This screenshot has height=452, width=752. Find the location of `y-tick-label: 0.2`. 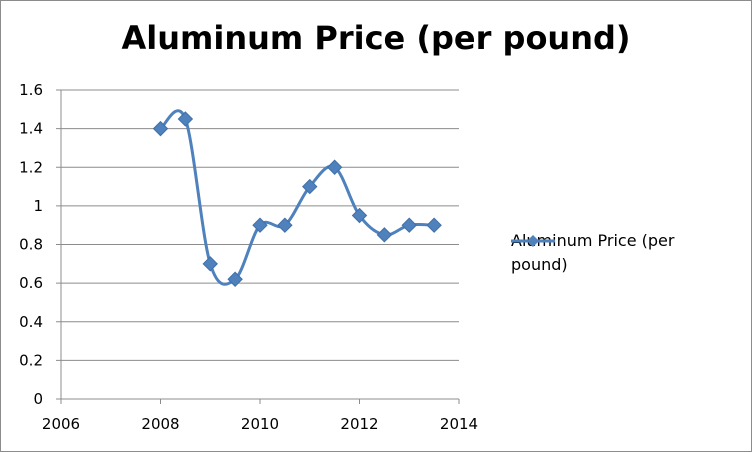

y-tick-label: 0.2 is located at coordinates (31, 360).